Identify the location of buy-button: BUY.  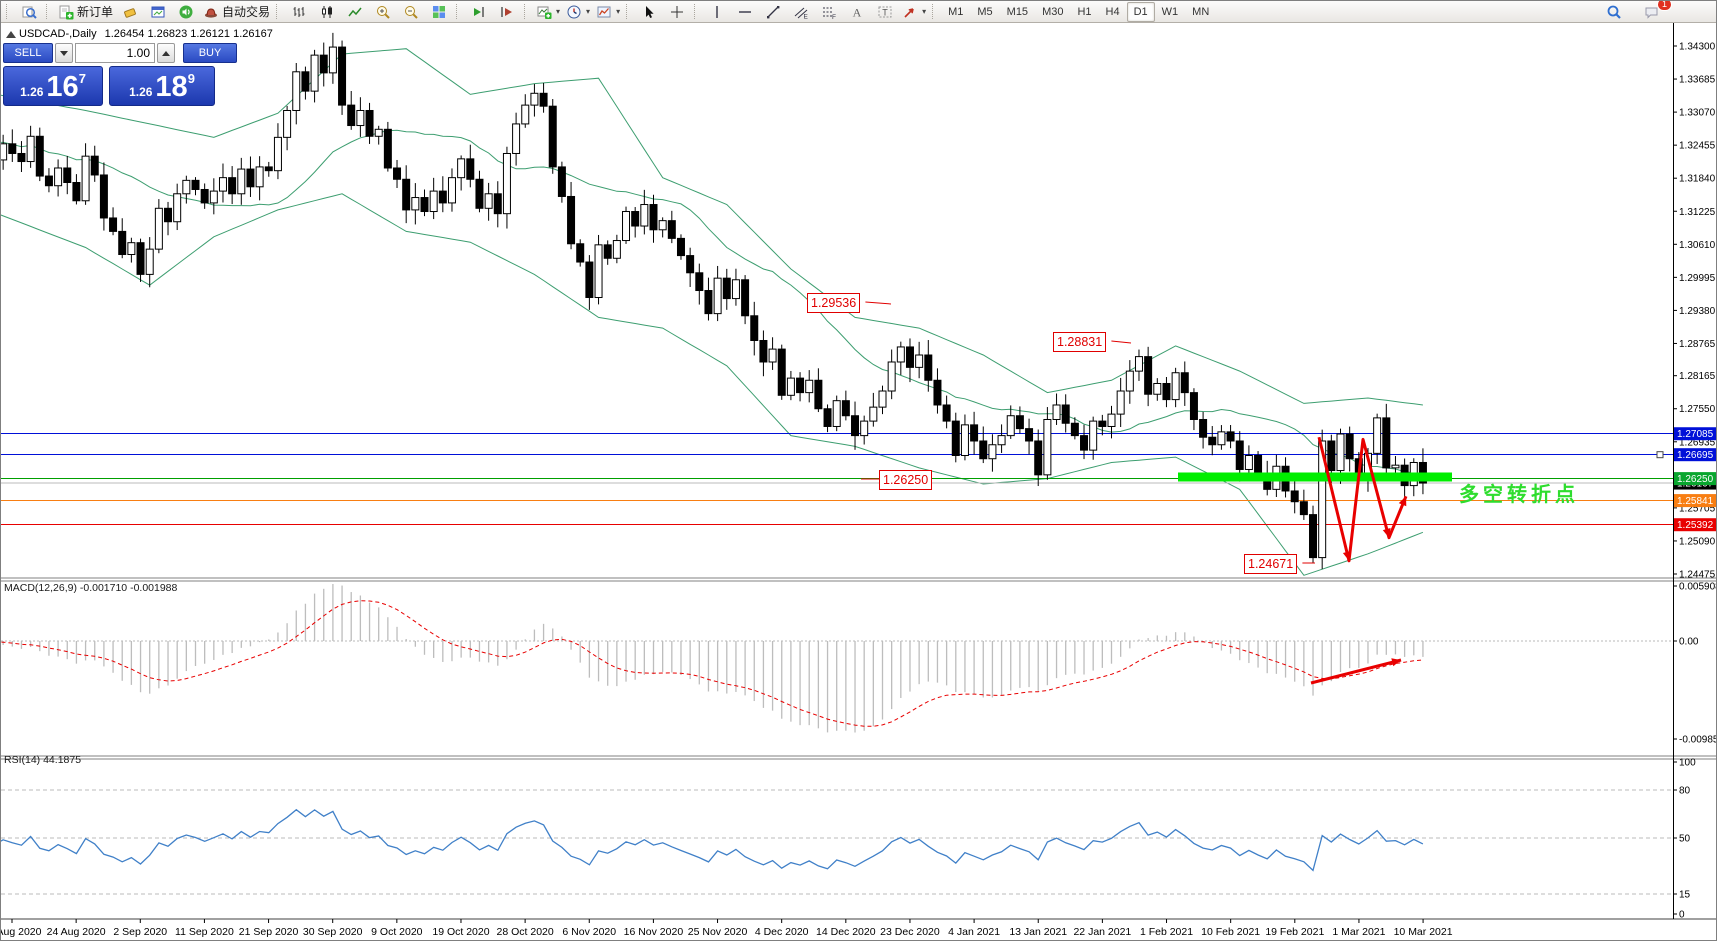
(210, 53).